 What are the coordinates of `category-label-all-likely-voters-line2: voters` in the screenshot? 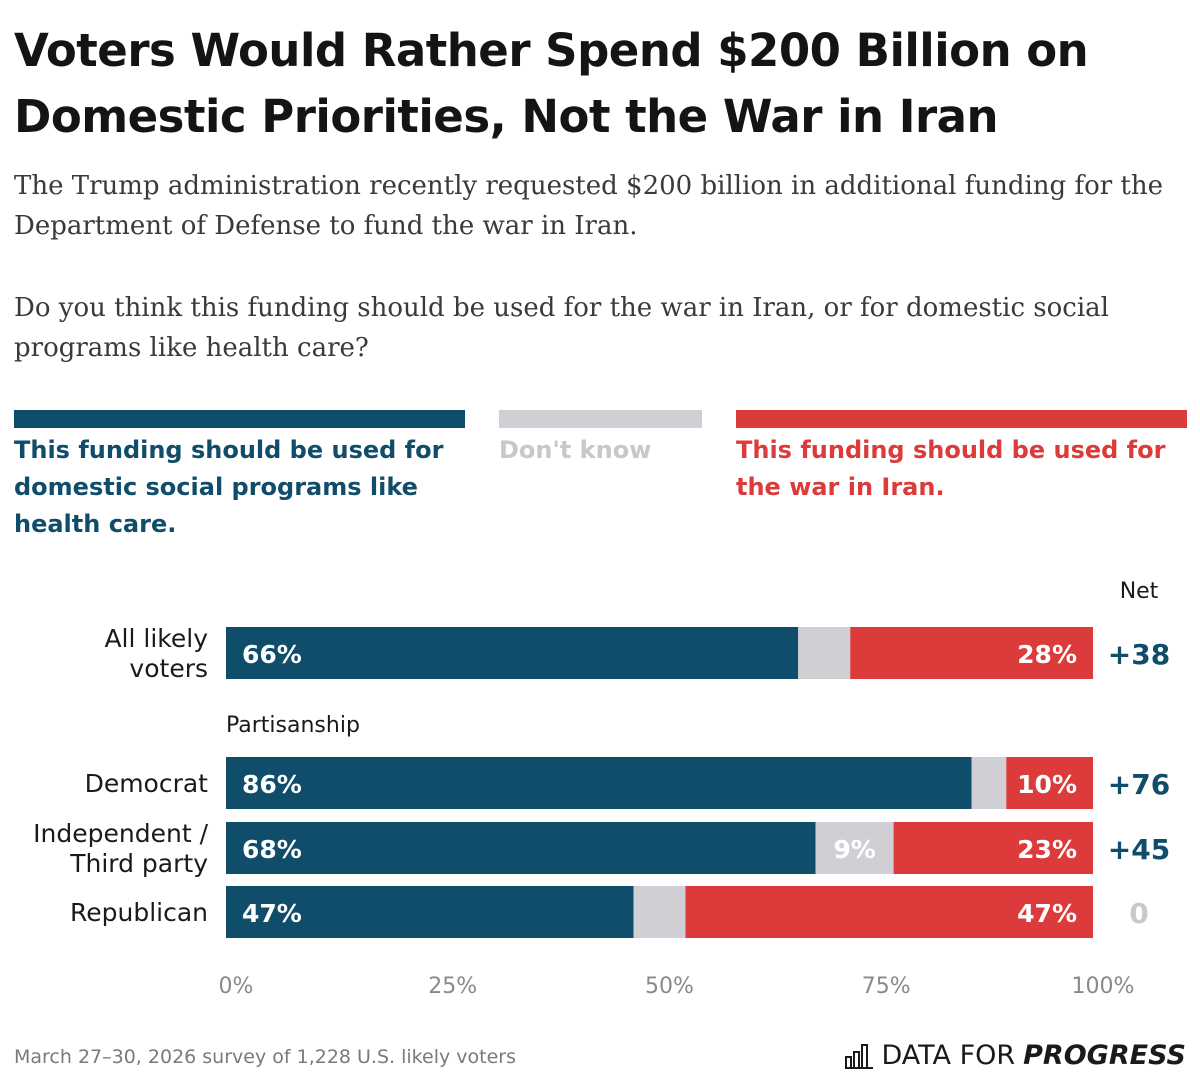 It's located at (168, 668).